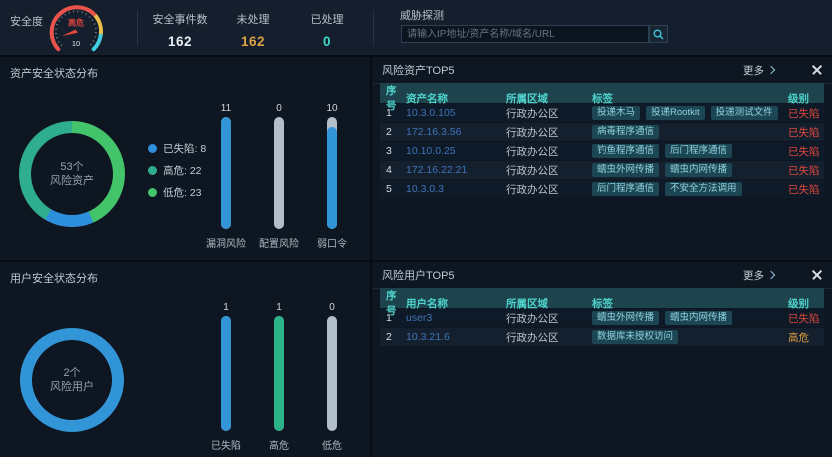  What do you see at coordinates (327, 30) in the screenshot?
I see `stat-handled: 已处理 0` at bounding box center [327, 30].